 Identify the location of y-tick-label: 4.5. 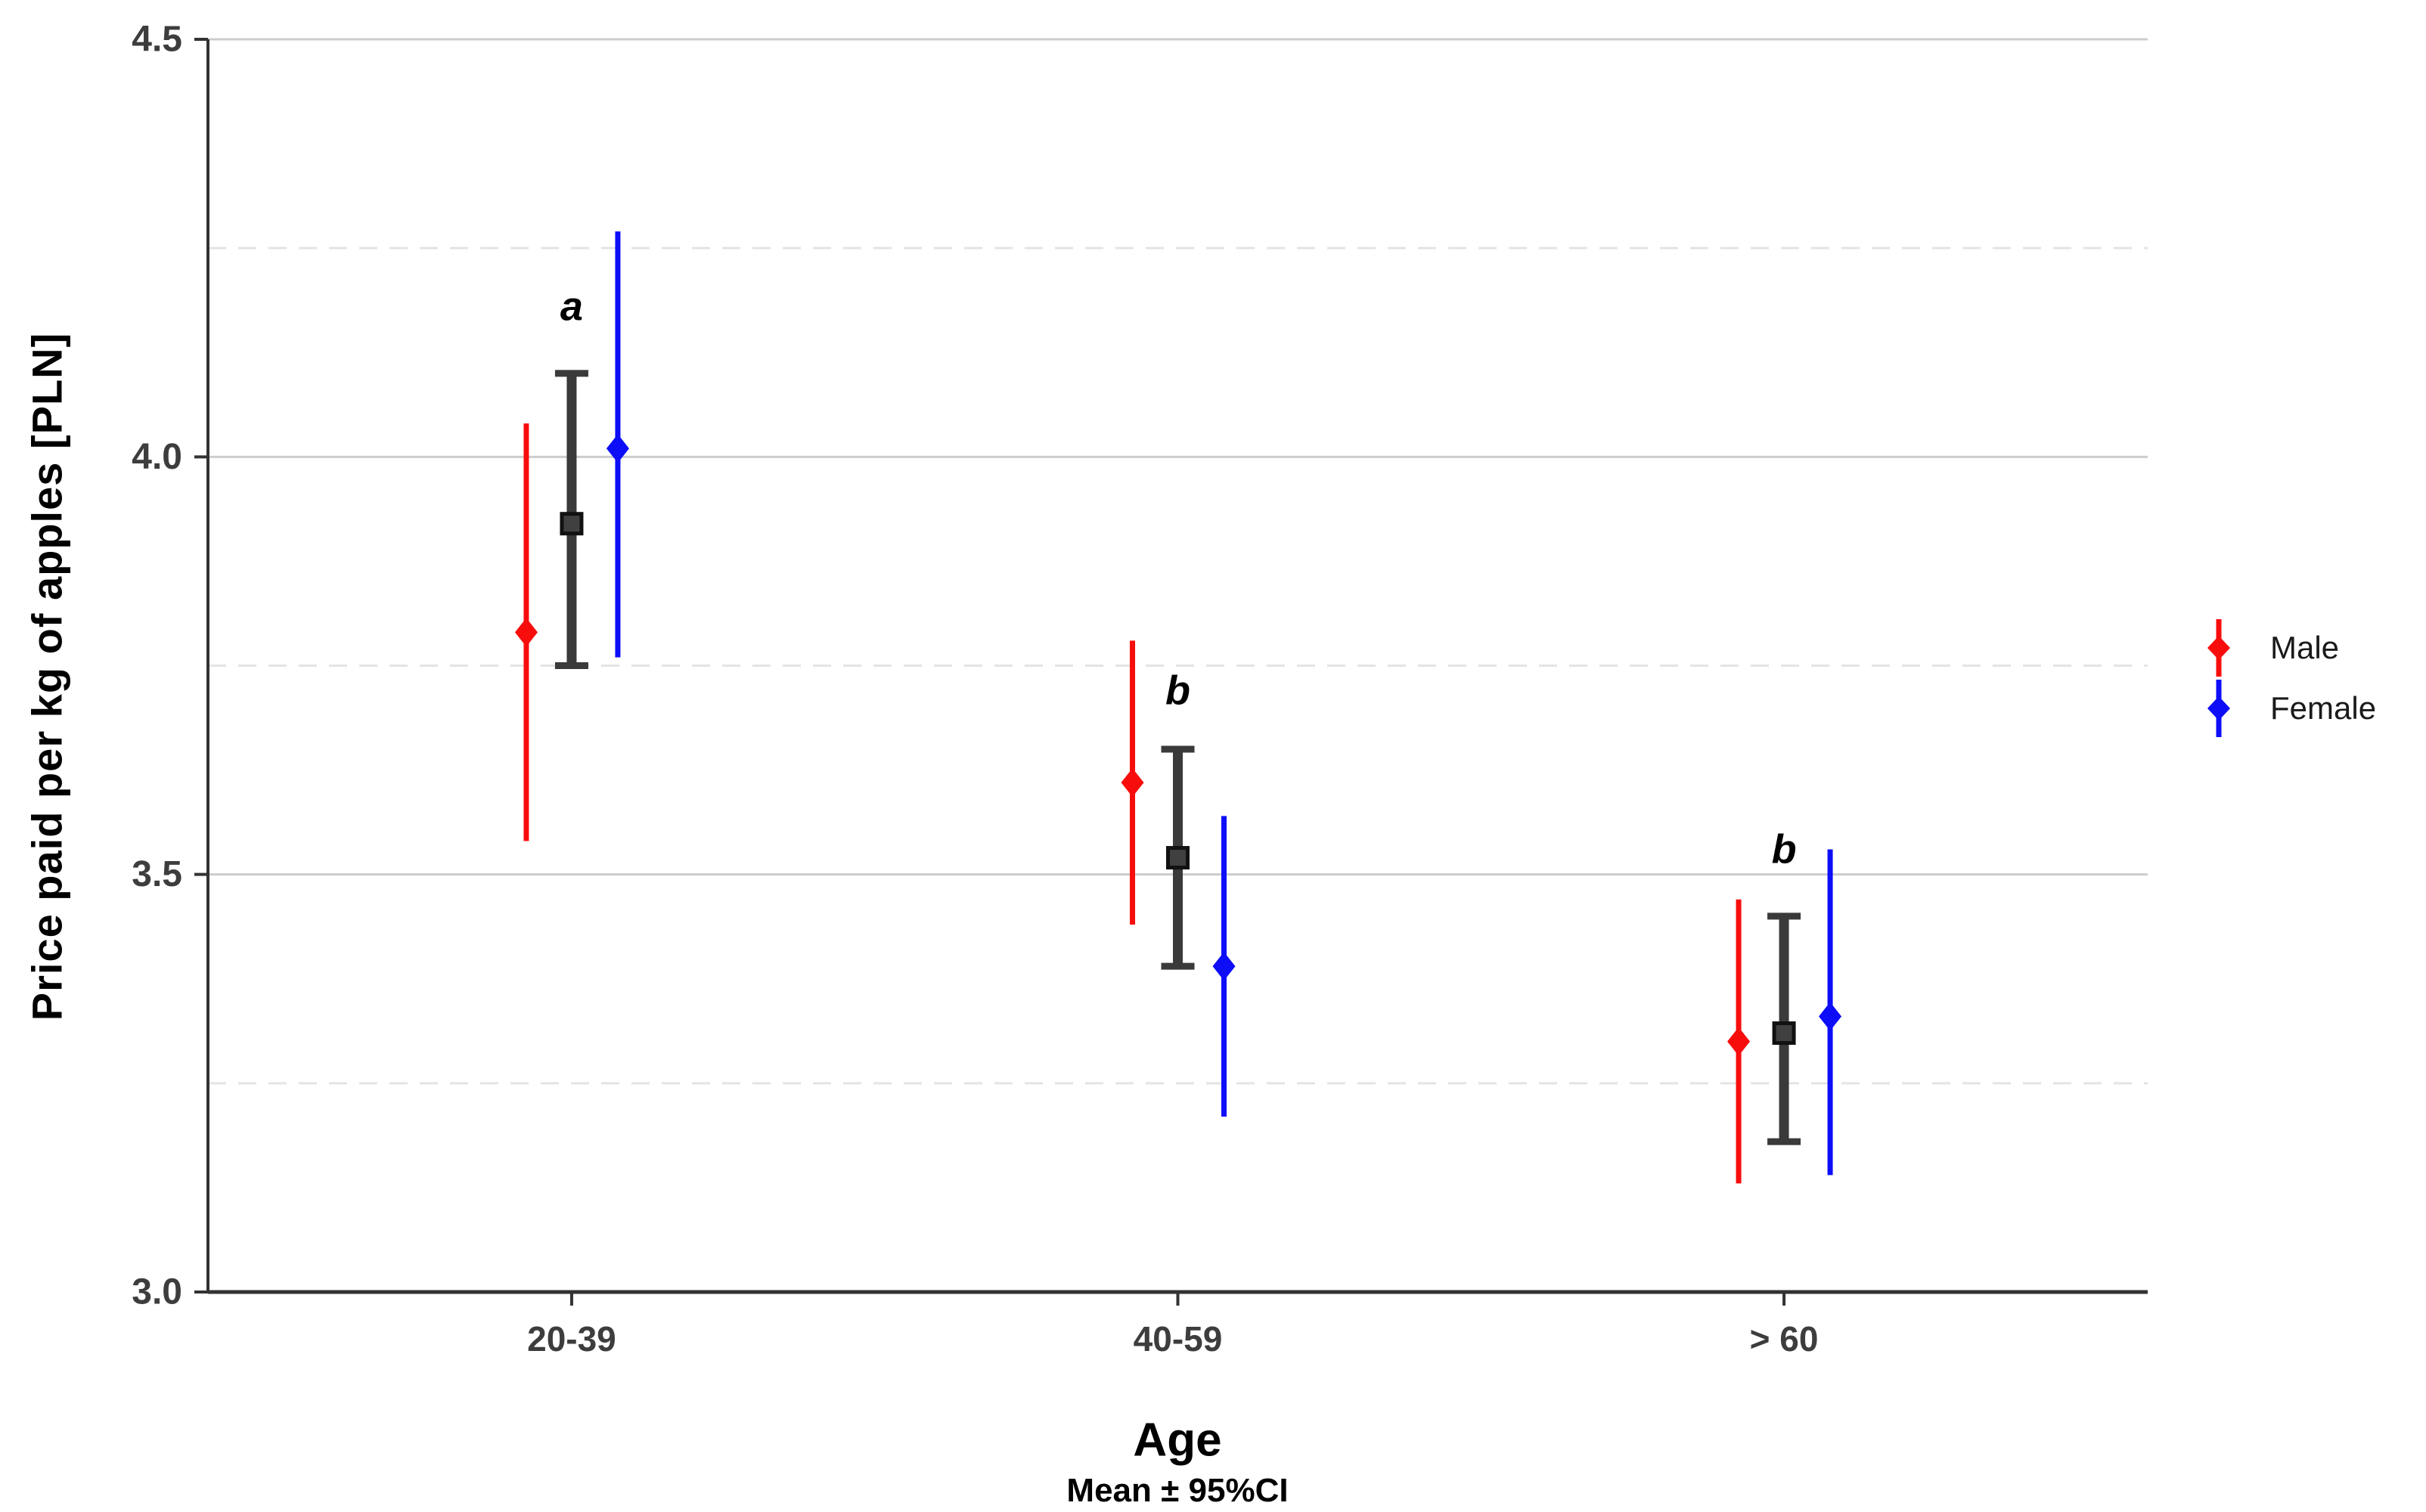
(157, 40).